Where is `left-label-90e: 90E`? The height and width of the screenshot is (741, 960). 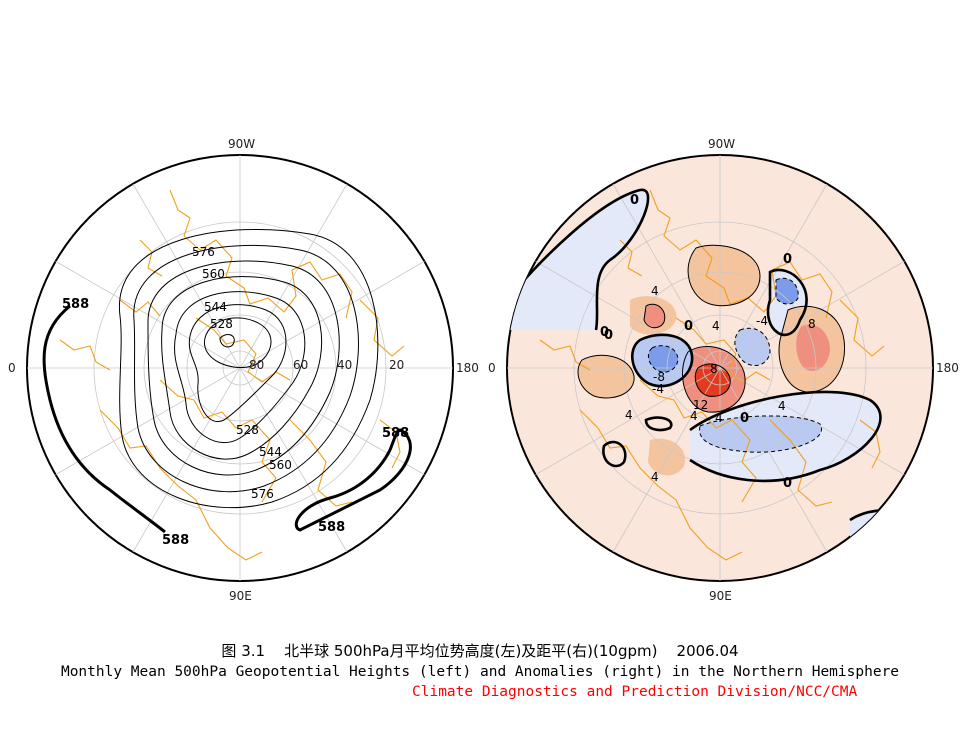
left-label-90e: 90E is located at coordinates (240, 596).